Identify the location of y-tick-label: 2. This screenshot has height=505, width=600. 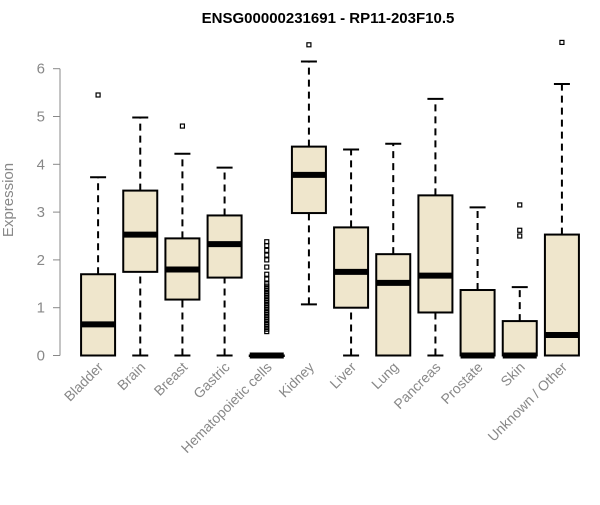
(41, 260).